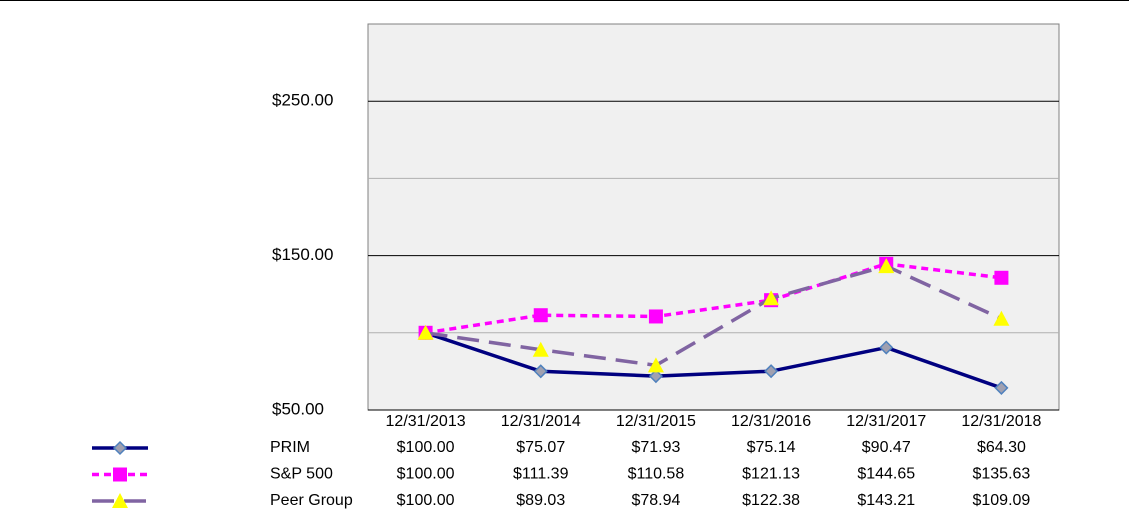 The image size is (1129, 516). Describe the element at coordinates (1001, 474) in the screenshot. I see `table-cell: $135.63` at that location.